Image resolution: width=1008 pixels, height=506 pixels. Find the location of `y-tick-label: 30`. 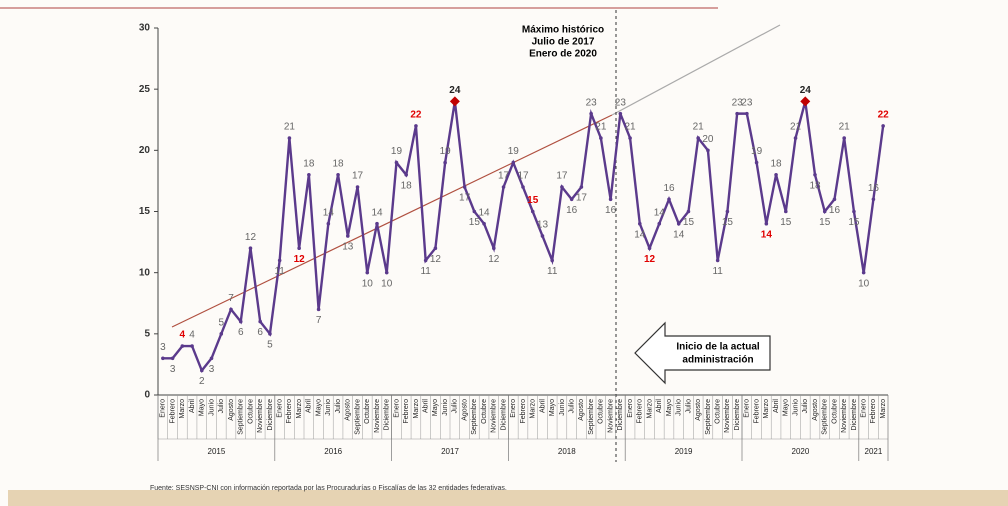

y-tick-label: 30 is located at coordinates (145, 28).